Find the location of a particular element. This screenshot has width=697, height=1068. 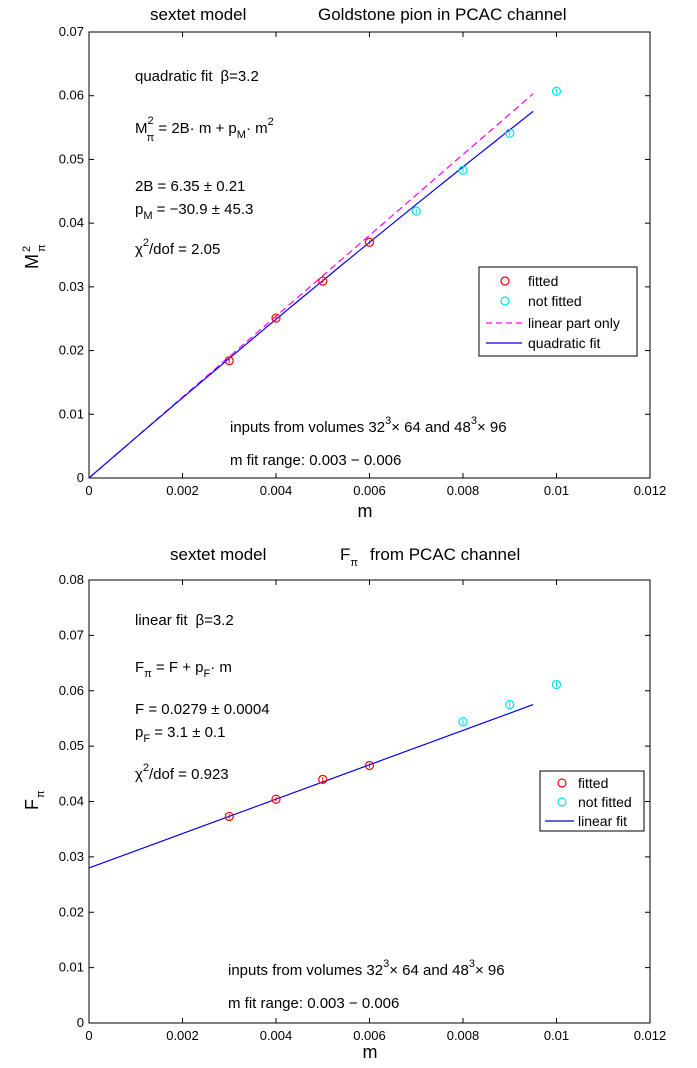

y-tick-label: 0.05 is located at coordinates (71, 745).